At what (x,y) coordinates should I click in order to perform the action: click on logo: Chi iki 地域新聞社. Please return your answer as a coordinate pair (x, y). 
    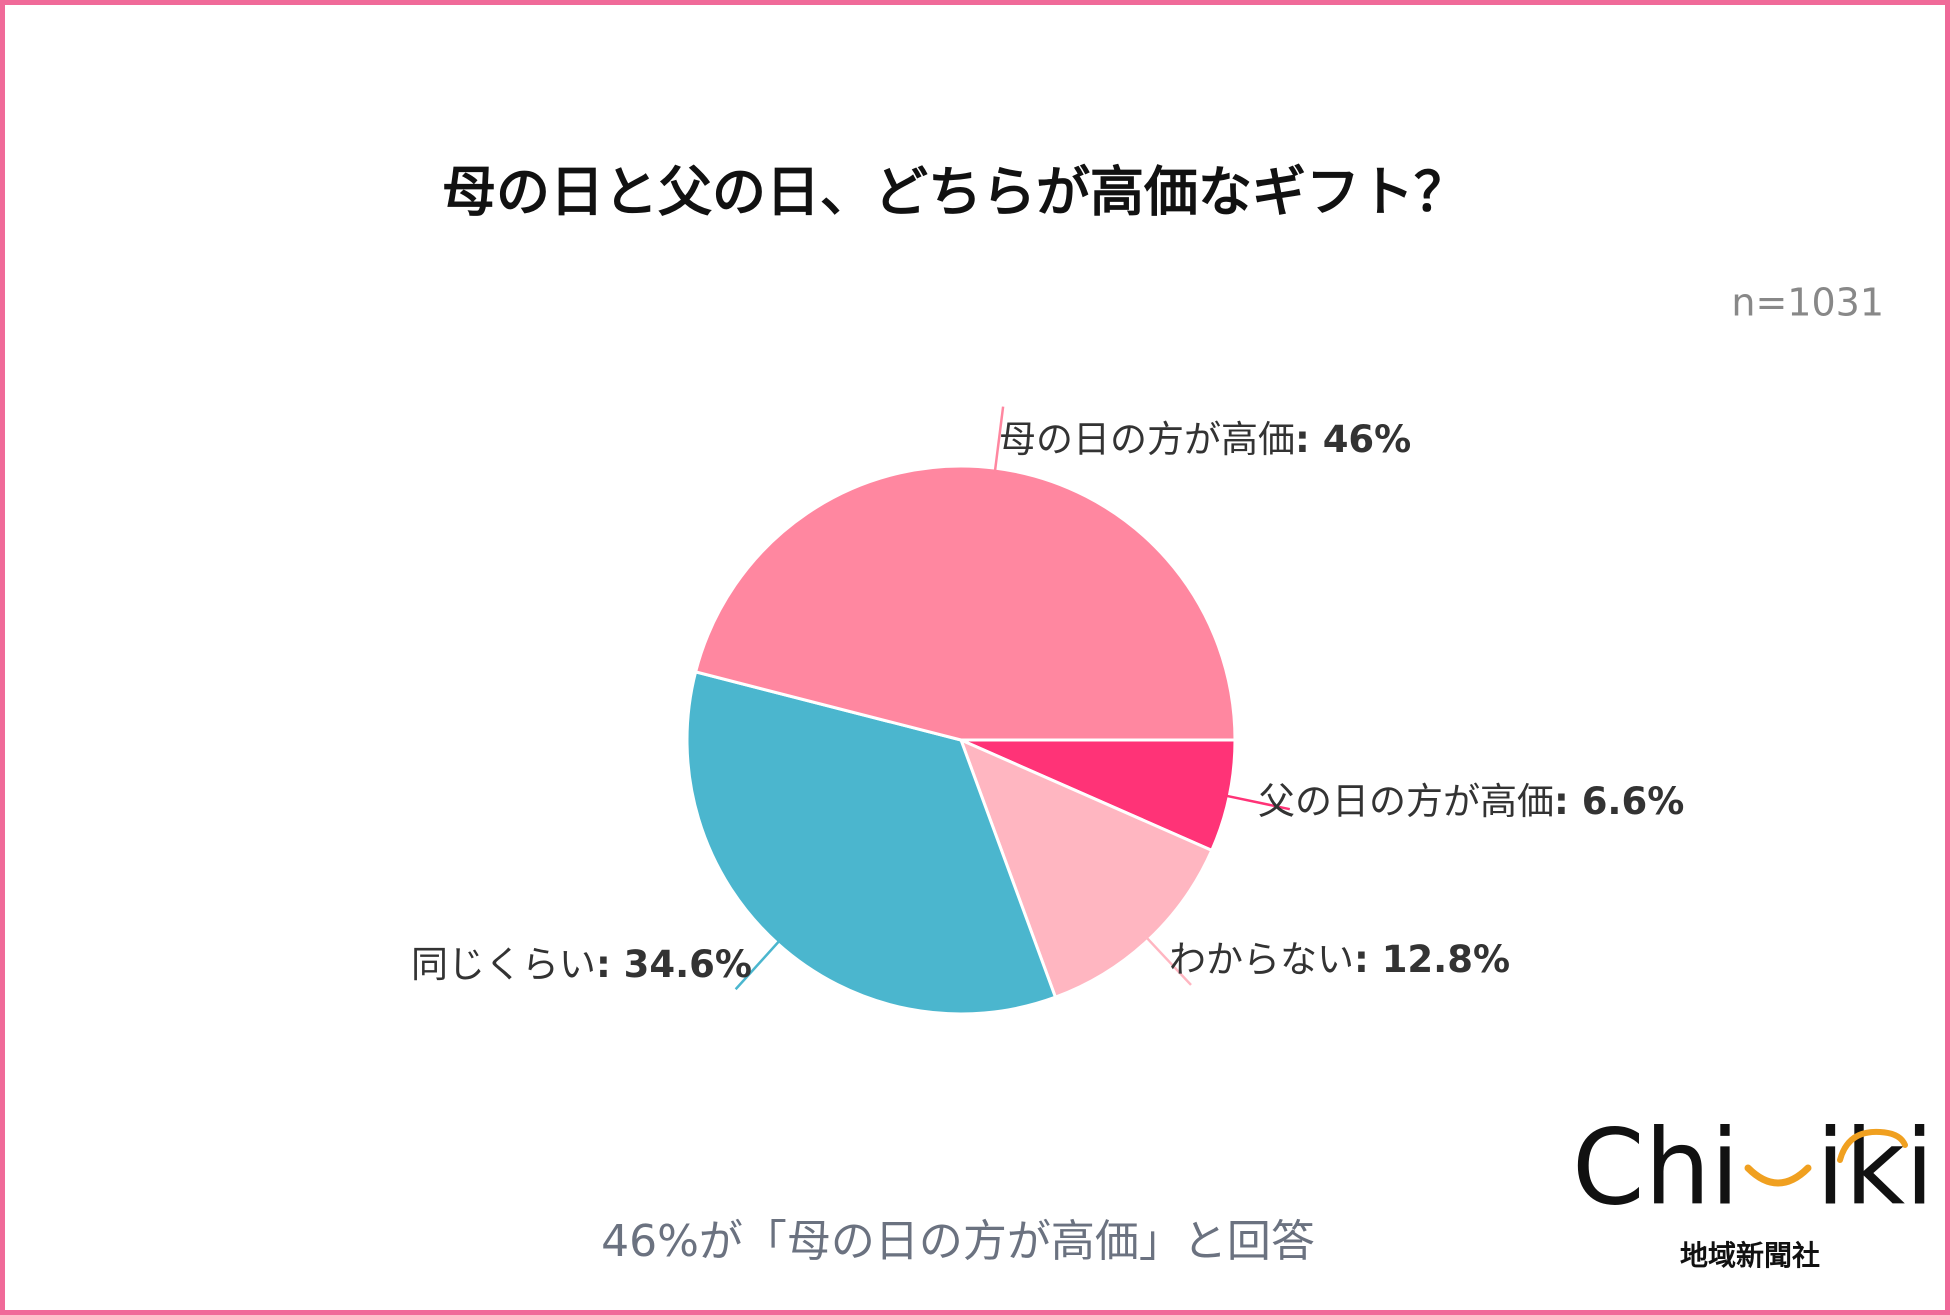
    Looking at the image, I should click on (1753, 1189).